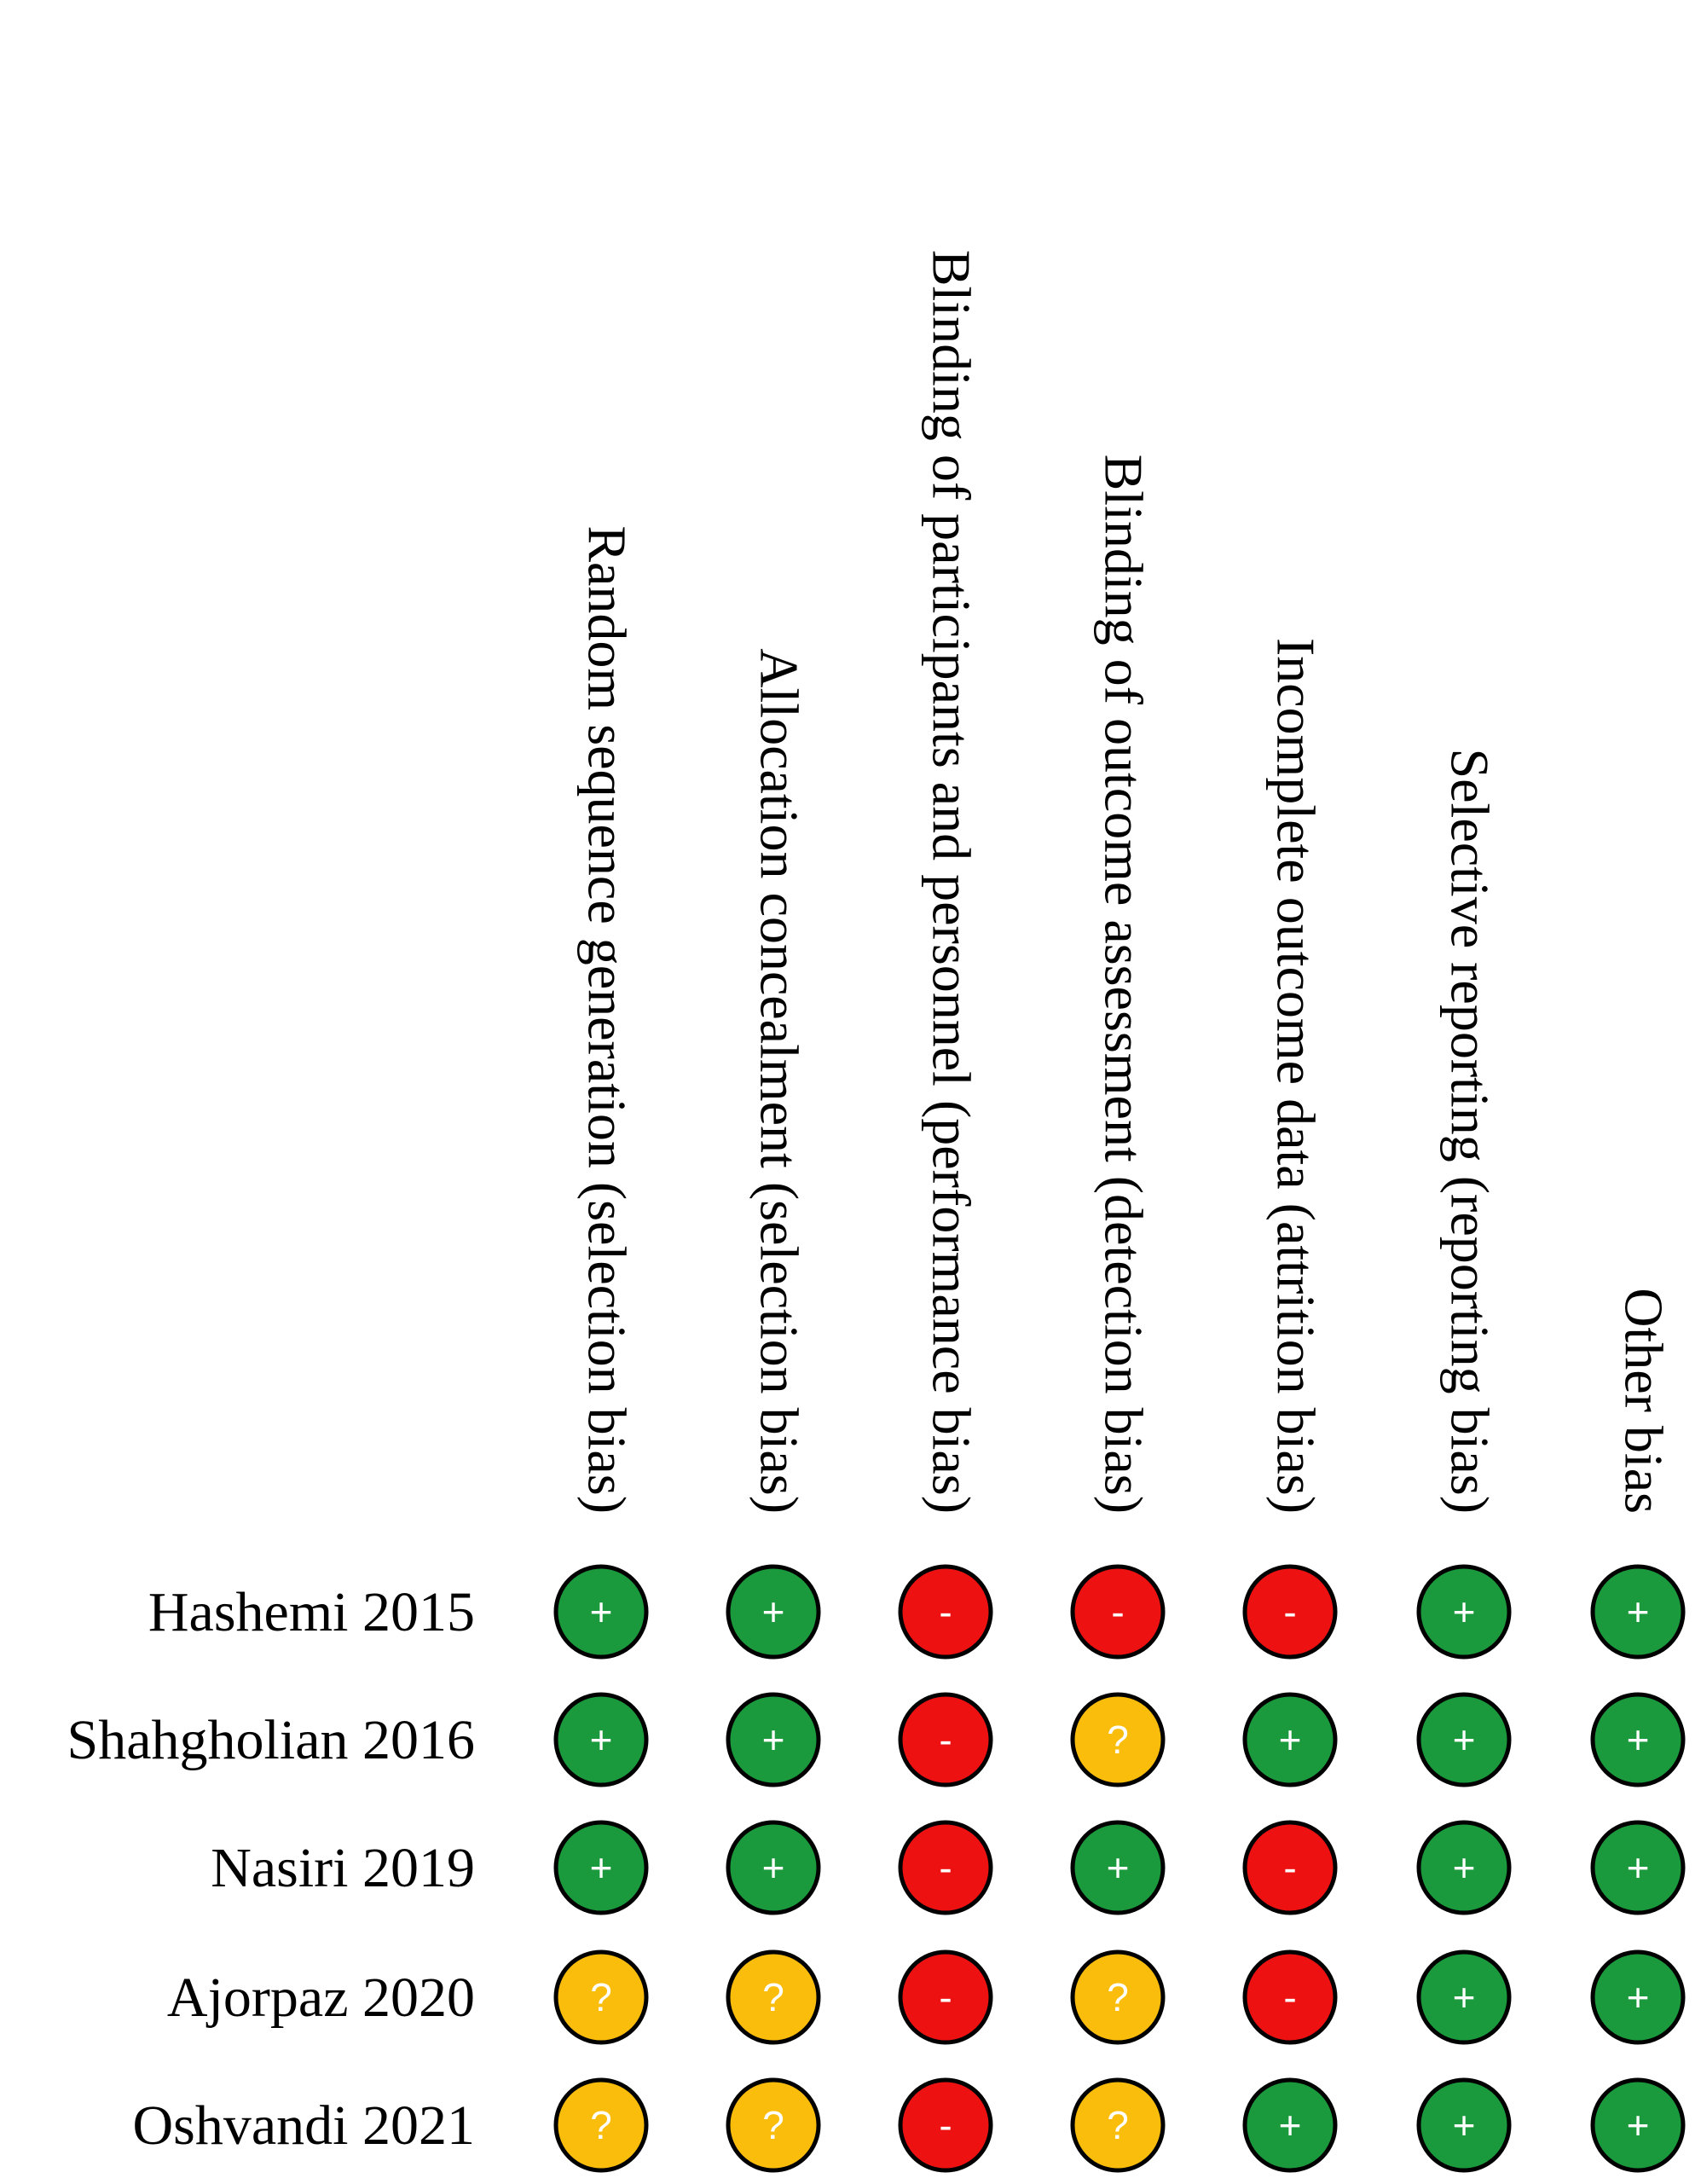 The width and height of the screenshot is (1701, 2184). Describe the element at coordinates (1295, 1076) in the screenshot. I see `column-label: Incomplete outcome data (attrition bias)` at that location.